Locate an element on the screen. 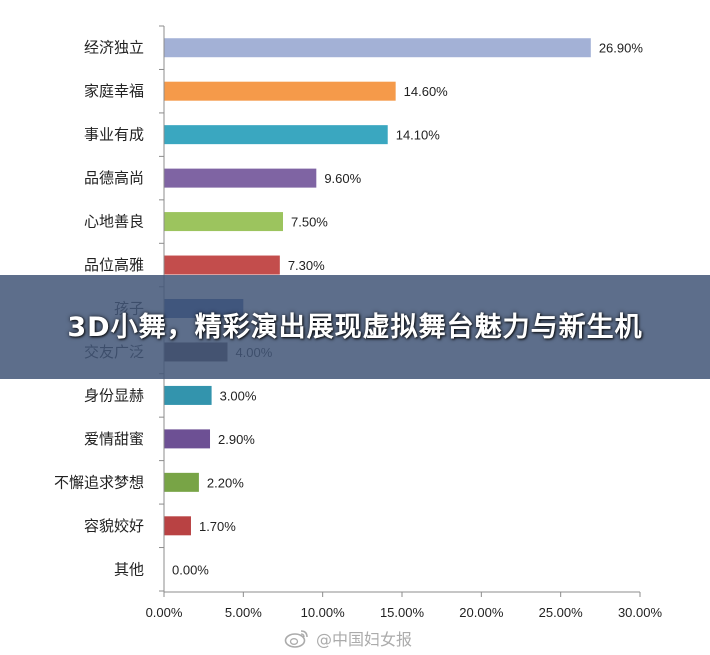 This screenshot has height=655, width=710. category-label: 家庭幸福 is located at coordinates (114, 91).